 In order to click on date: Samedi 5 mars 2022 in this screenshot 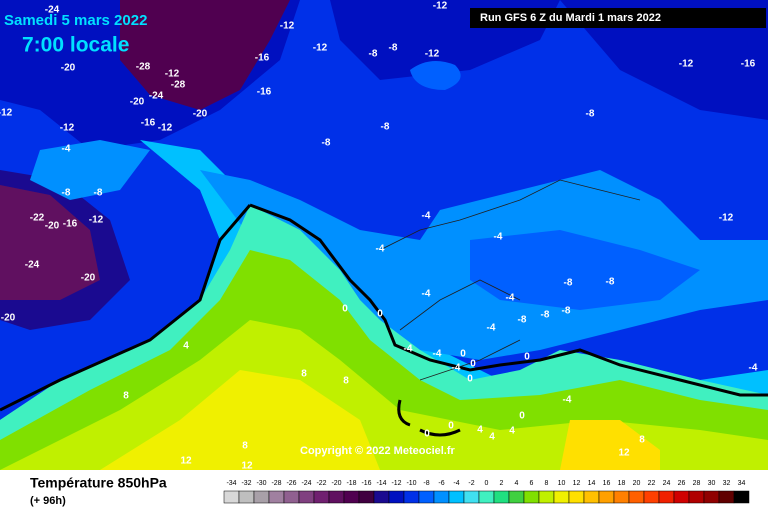, I will do `click(75, 20)`.